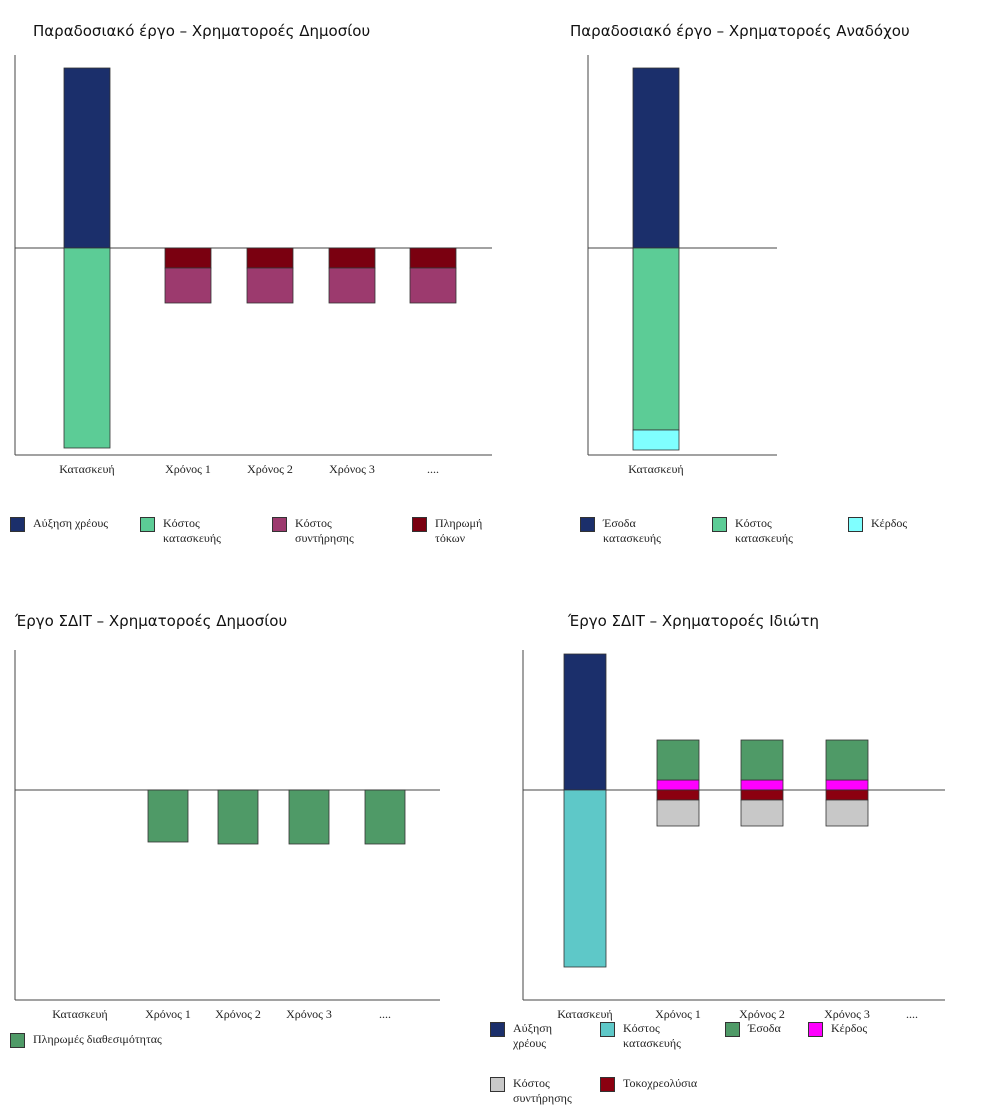 The height and width of the screenshot is (1116, 1003). What do you see at coordinates (764, 1028) in the screenshot?
I see `legend-label: Έσοδα` at bounding box center [764, 1028].